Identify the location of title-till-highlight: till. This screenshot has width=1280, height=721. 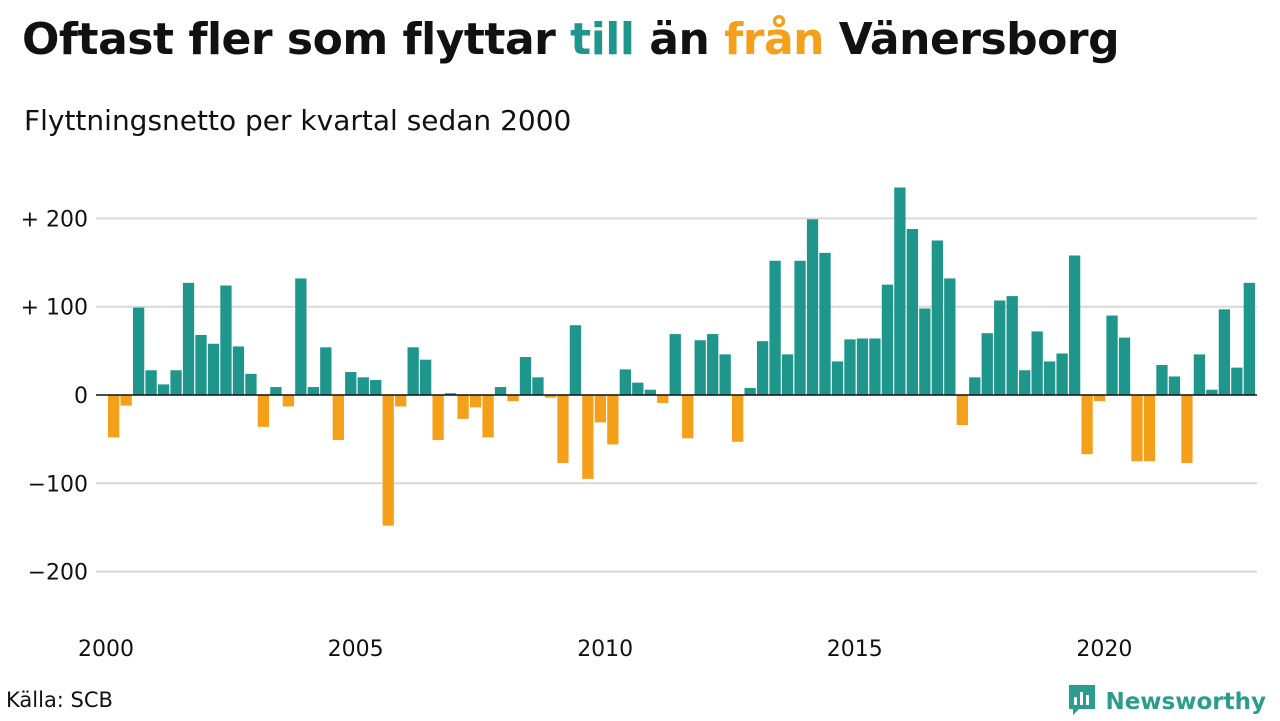
(602, 39).